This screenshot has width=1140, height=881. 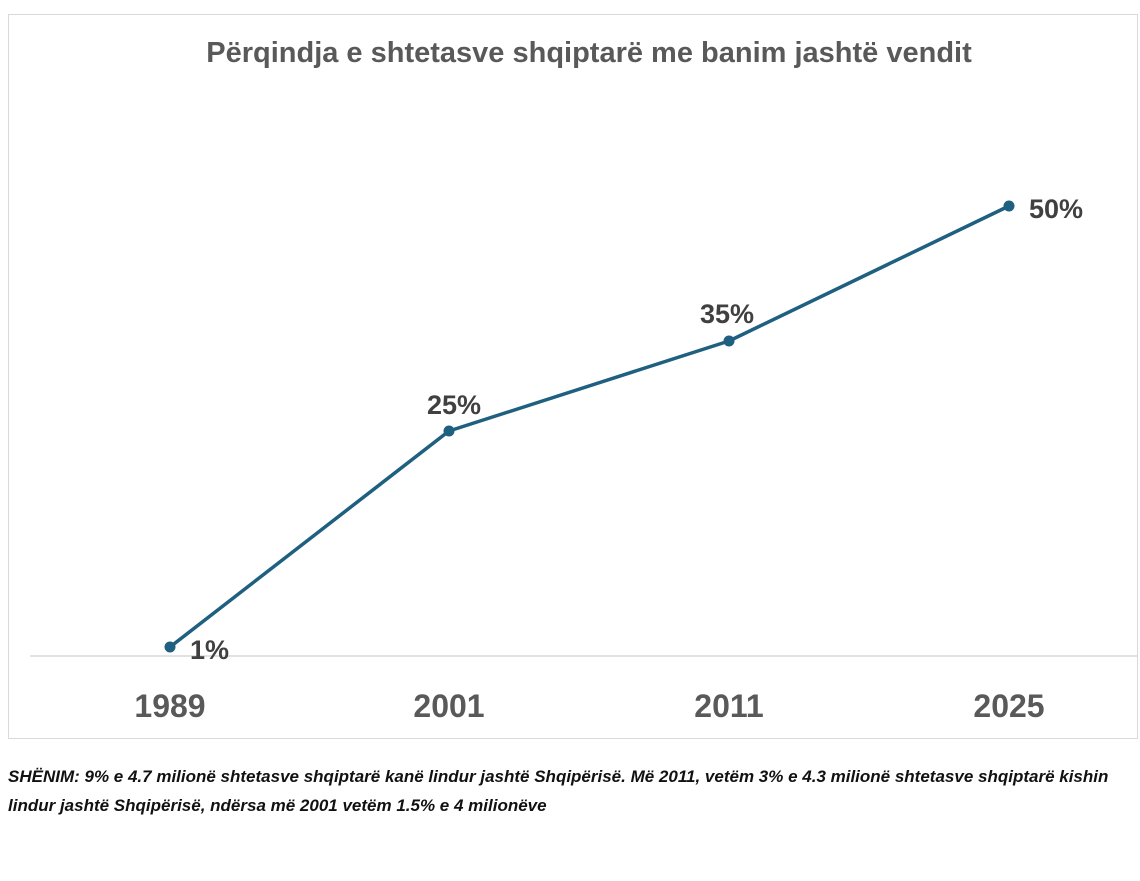 I want to click on x-tick-label: 2025, so click(x=1008, y=706).